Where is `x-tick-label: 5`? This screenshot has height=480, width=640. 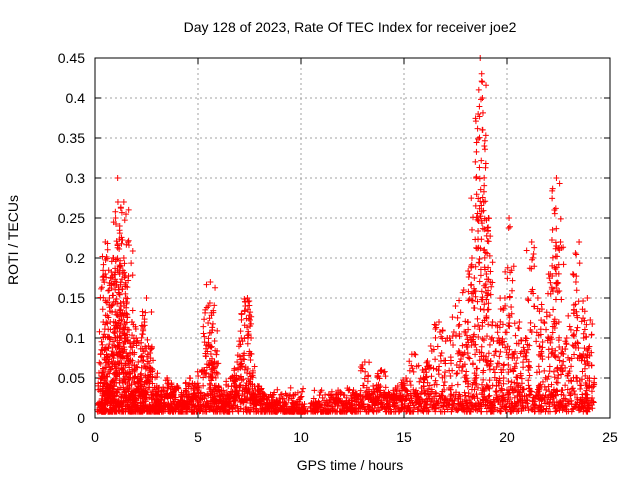 x-tick-label: 5 is located at coordinates (198, 437).